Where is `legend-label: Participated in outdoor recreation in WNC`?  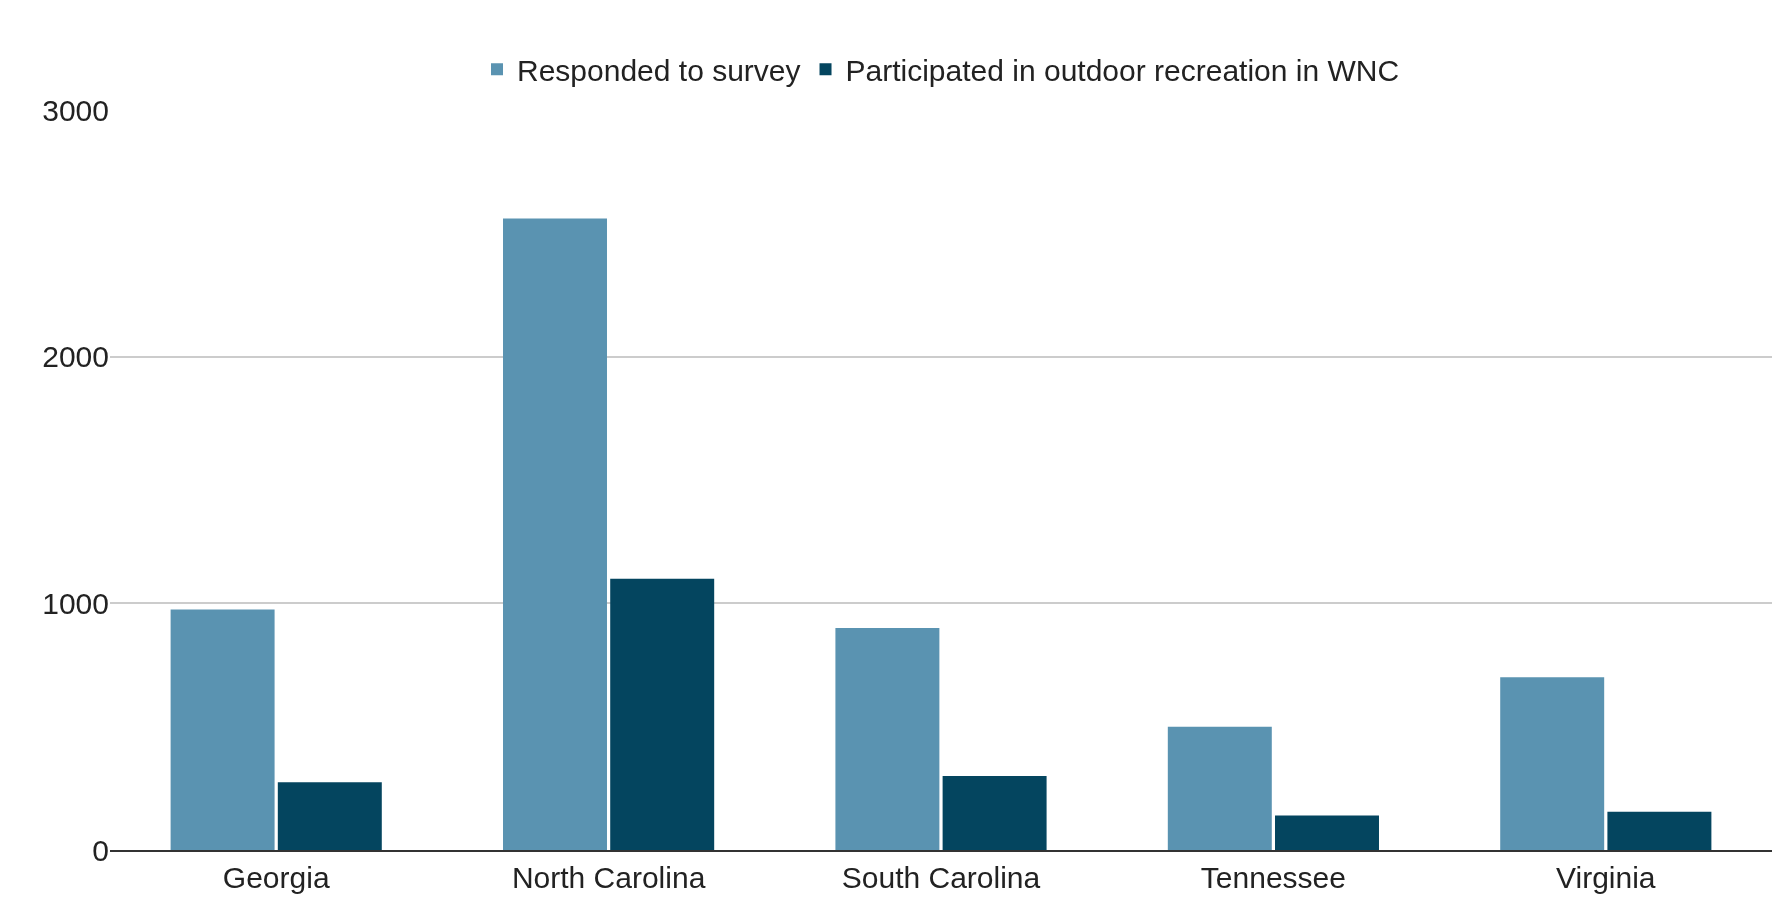
legend-label: Participated in outdoor recreation in WNC is located at coordinates (1122, 70).